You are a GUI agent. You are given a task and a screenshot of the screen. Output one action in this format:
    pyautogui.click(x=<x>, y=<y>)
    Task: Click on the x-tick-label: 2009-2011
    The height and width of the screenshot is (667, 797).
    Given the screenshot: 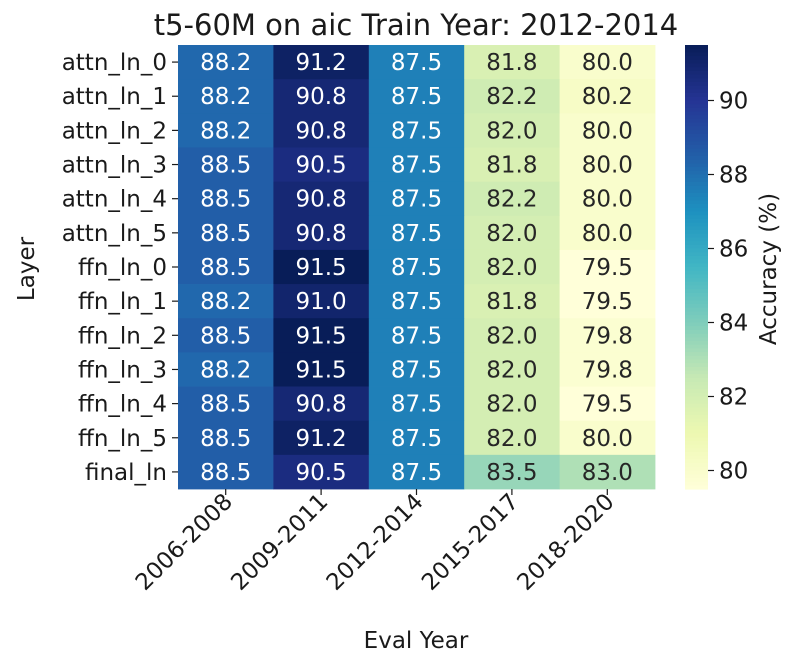 What is the action you would take?
    pyautogui.click(x=279, y=542)
    